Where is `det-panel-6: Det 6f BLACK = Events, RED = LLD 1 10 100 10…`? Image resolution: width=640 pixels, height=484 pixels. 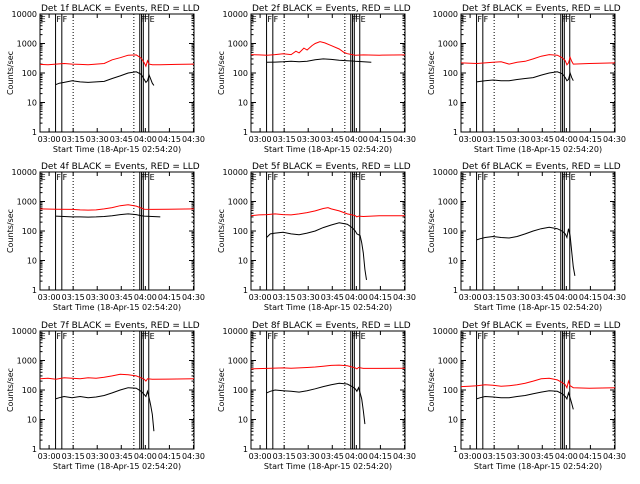
det-panel-6: Det 6f BLACK = Events, RED = LLD 1 10 100 10… is located at coordinates (526, 237).